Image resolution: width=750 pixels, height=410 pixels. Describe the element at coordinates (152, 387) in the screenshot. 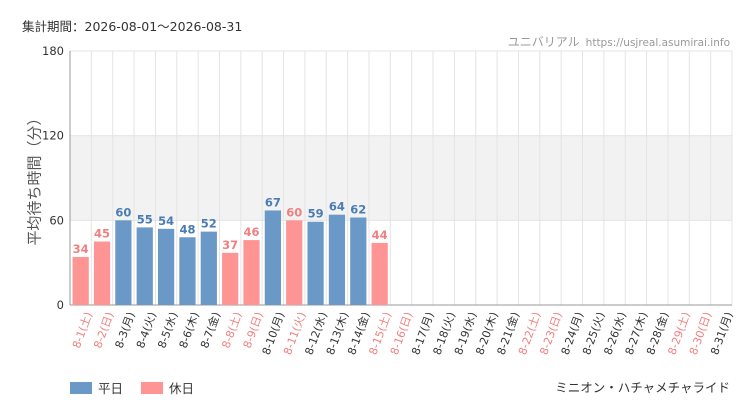

I see `legend-swatch-holiday` at that location.